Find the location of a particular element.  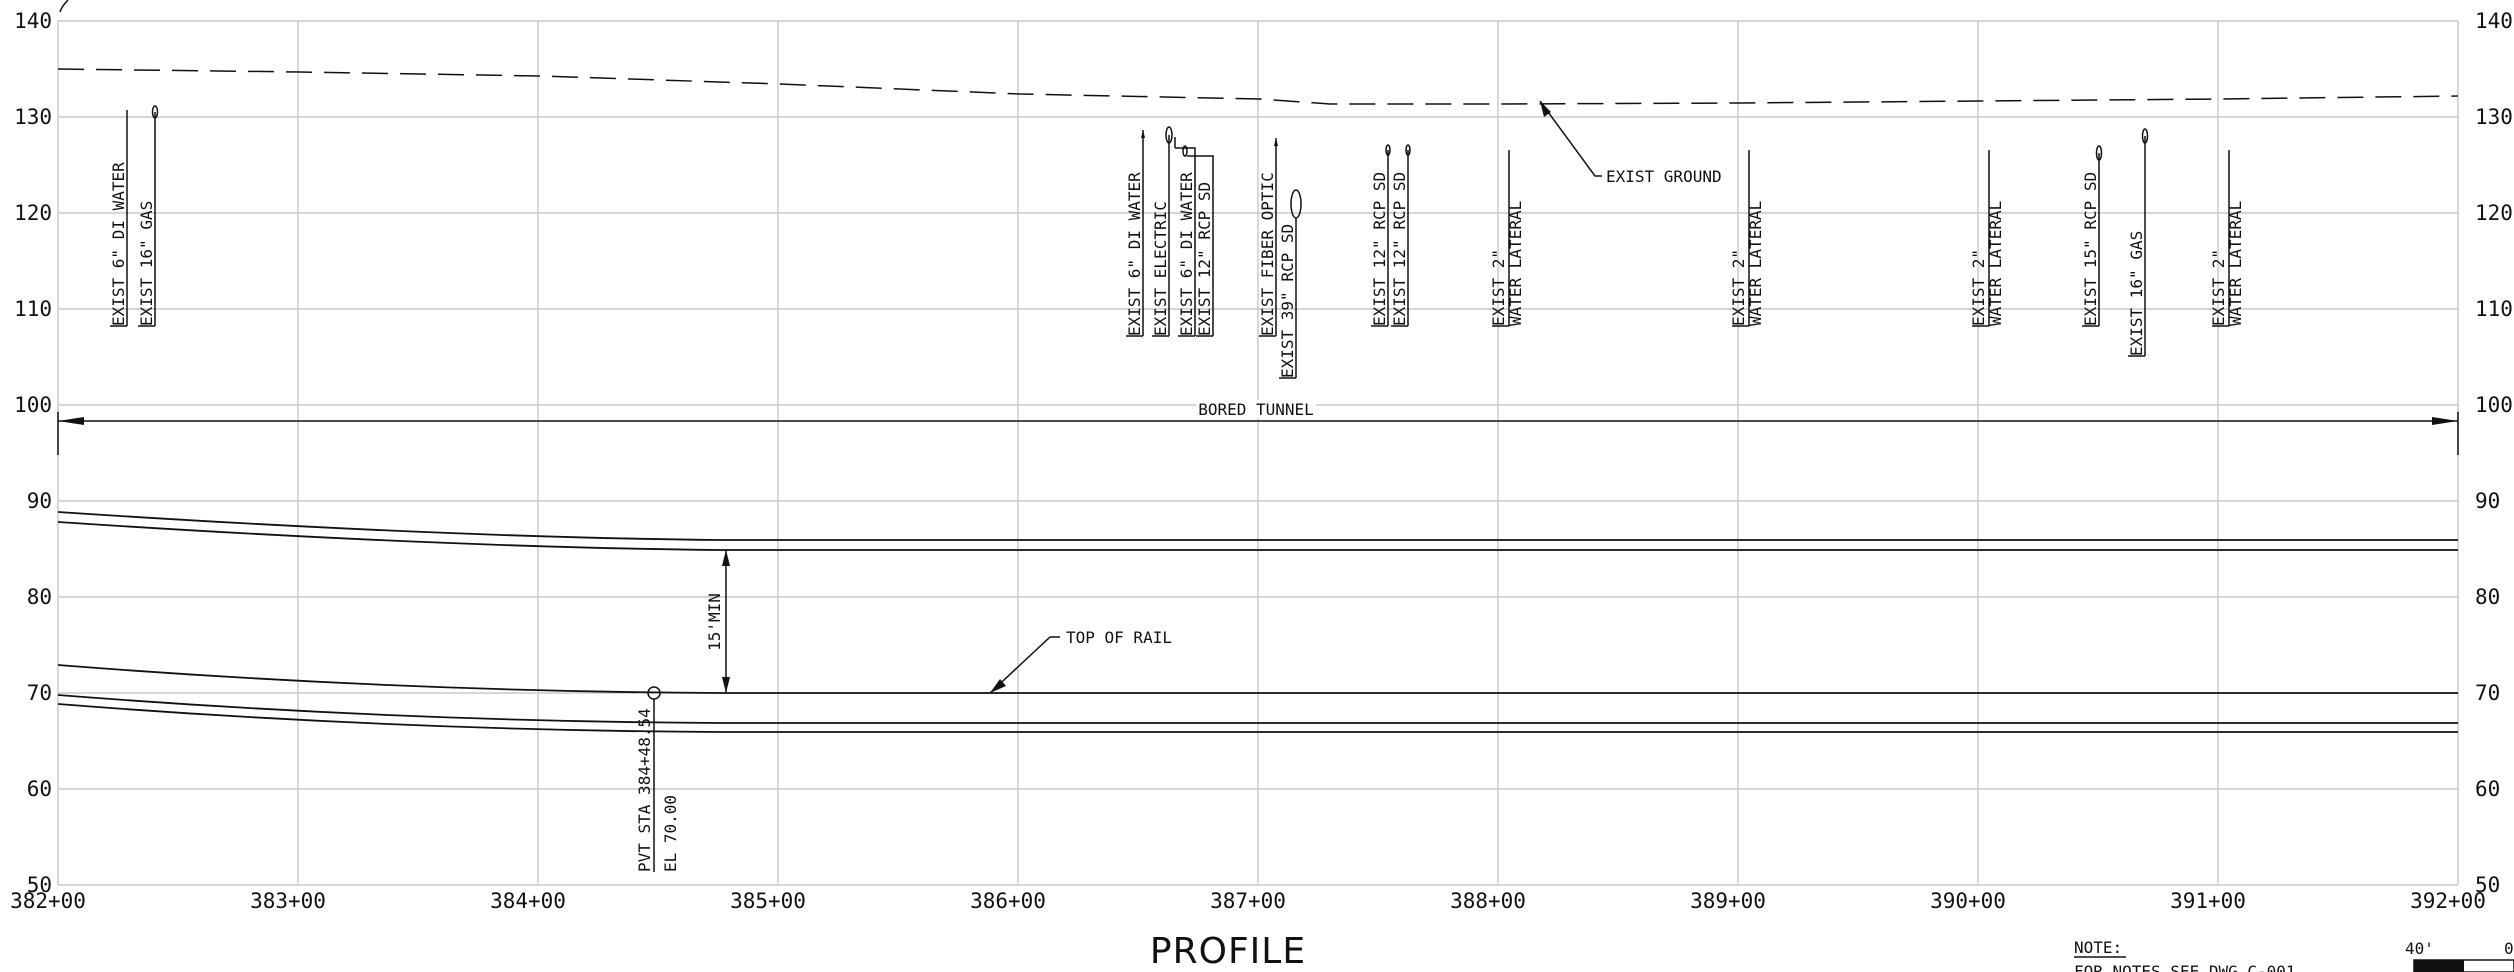

scale-label-left: 40' is located at coordinates (2419, 948).